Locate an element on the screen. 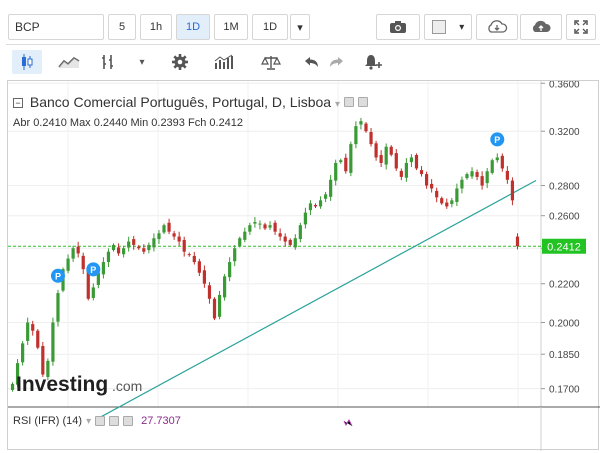 This screenshot has width=606, height=453. open-value: 0.2410 is located at coordinates (50, 123).